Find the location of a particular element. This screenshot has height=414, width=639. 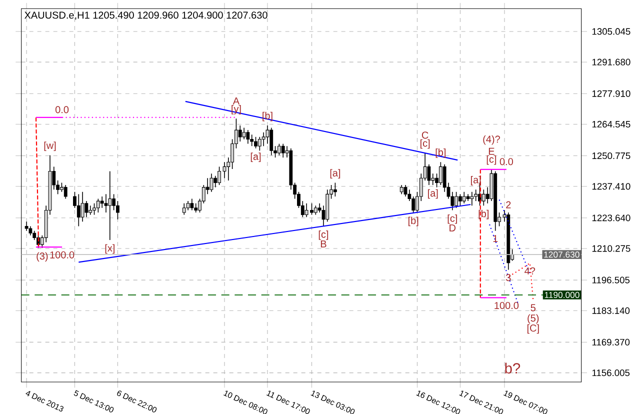

y-tick-label: 1291.680 is located at coordinates (611, 62).